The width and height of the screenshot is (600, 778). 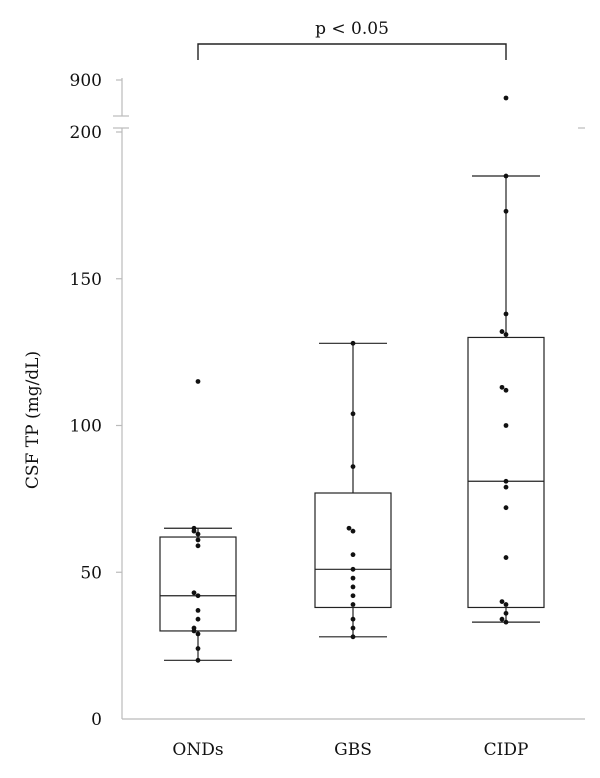 I want to click on y-tick-label: 150, so click(x=86, y=280).